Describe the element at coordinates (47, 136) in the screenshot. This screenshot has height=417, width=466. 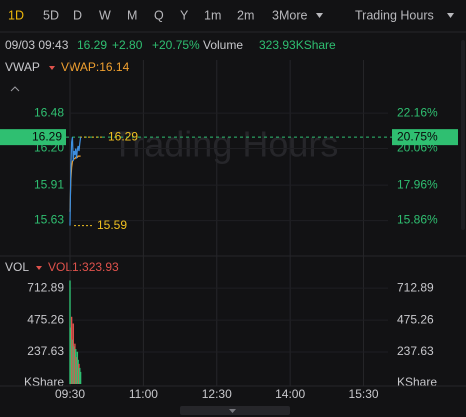
I see `price-badge-label: 16.29` at that location.